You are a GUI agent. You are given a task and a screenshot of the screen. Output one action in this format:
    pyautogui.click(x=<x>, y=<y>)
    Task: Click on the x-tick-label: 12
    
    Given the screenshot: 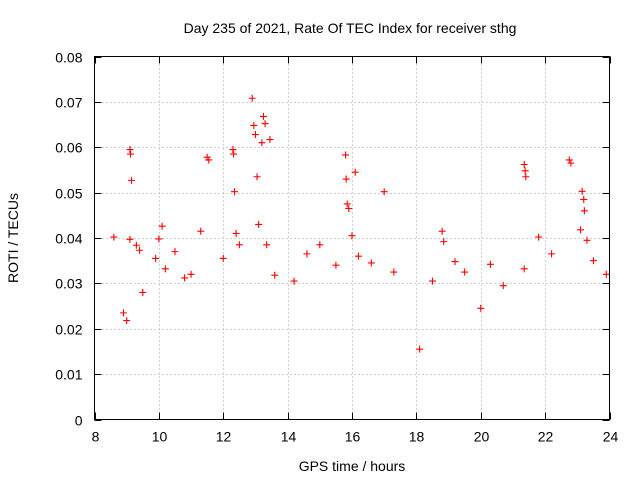 What is the action you would take?
    pyautogui.click(x=224, y=437)
    